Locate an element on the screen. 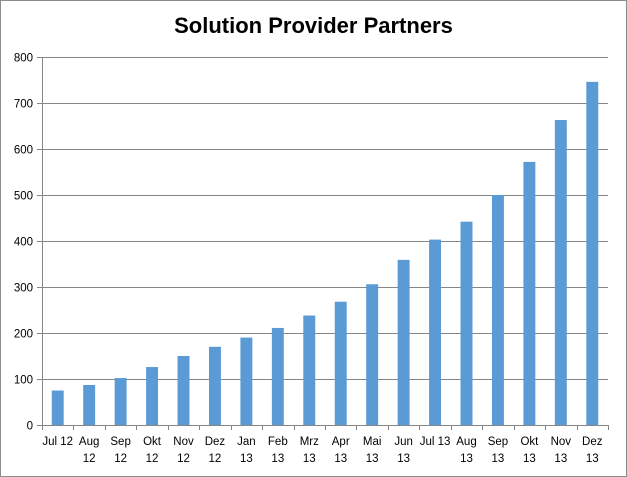  x-tick-label: Jul 12 is located at coordinates (57, 442).